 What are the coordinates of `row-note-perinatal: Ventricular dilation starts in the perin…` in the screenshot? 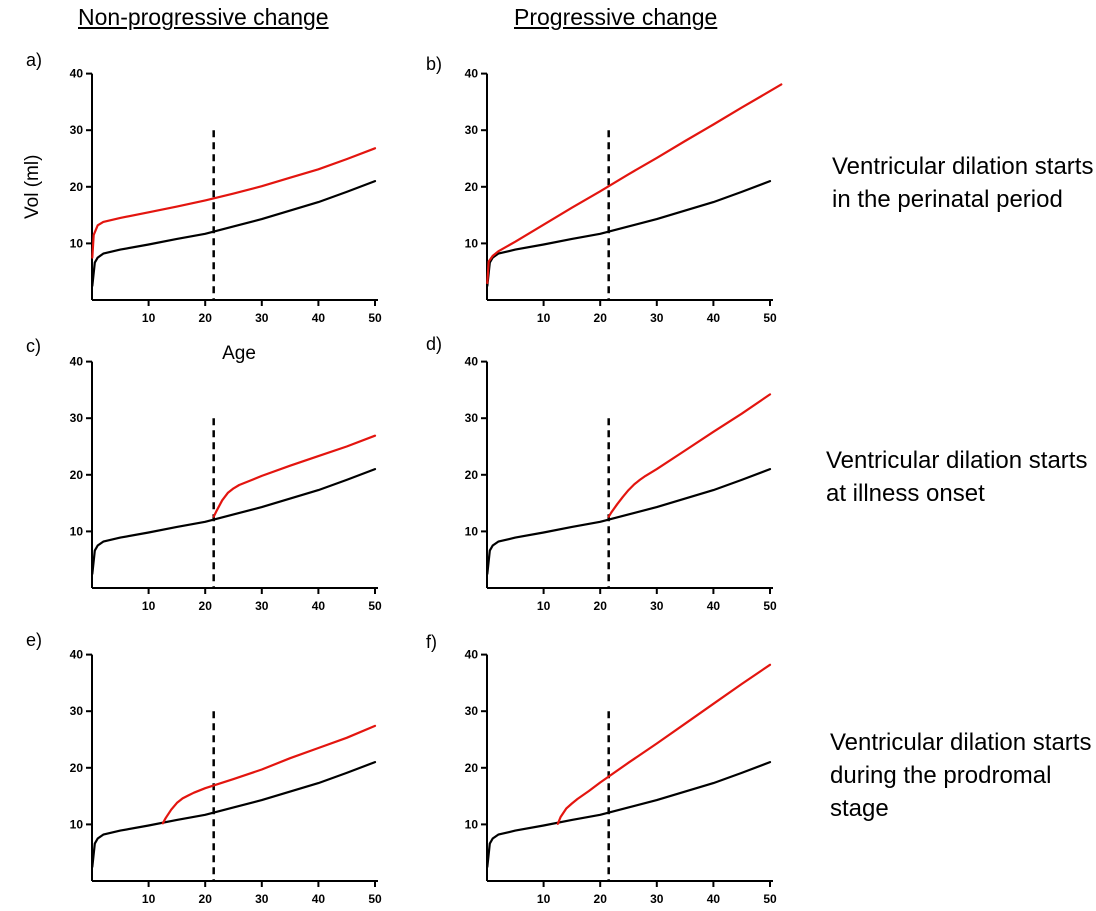 It's located at (963, 183).